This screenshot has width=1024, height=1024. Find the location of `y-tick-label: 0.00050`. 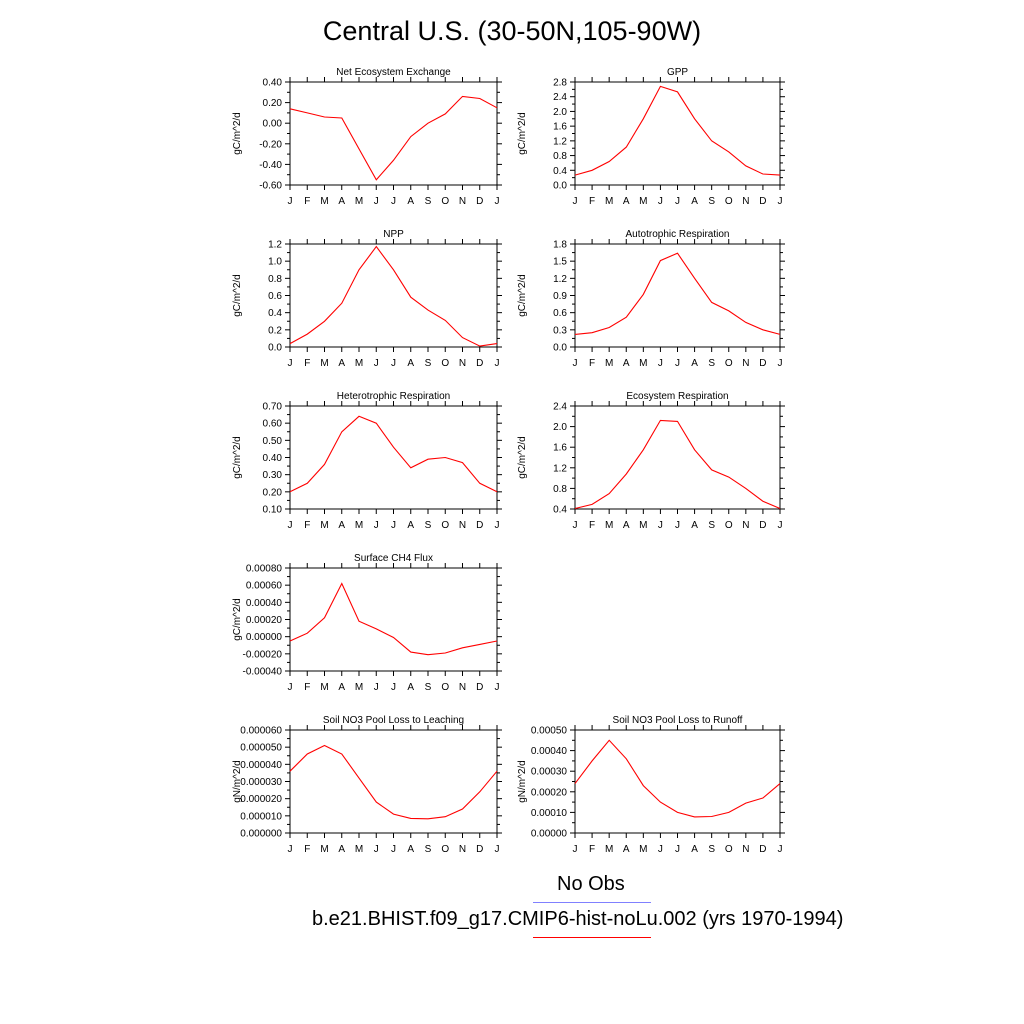

y-tick-label: 0.00050 is located at coordinates (549, 731).